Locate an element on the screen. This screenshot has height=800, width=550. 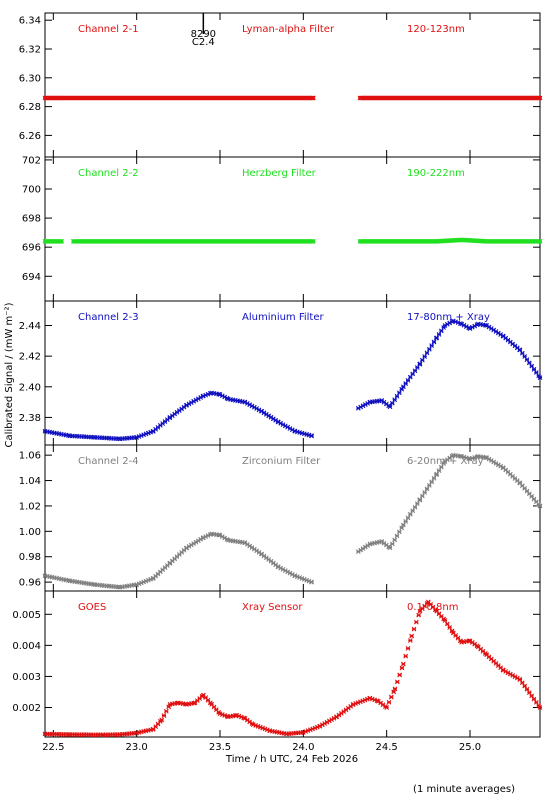
band-label: 190-222nm is located at coordinates (436, 173).